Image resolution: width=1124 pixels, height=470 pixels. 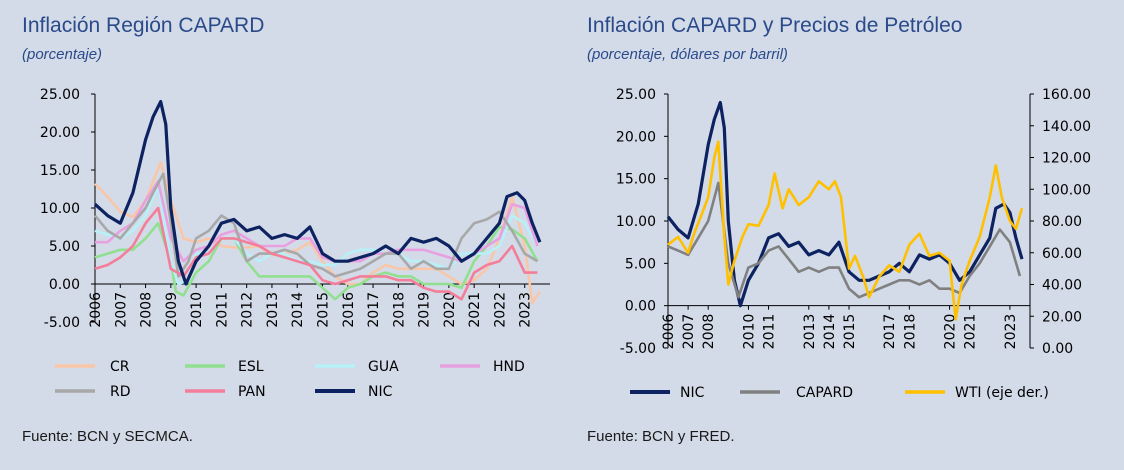 What do you see at coordinates (120, 367) in the screenshot?
I see `left-legend-label-cr: CR` at bounding box center [120, 367].